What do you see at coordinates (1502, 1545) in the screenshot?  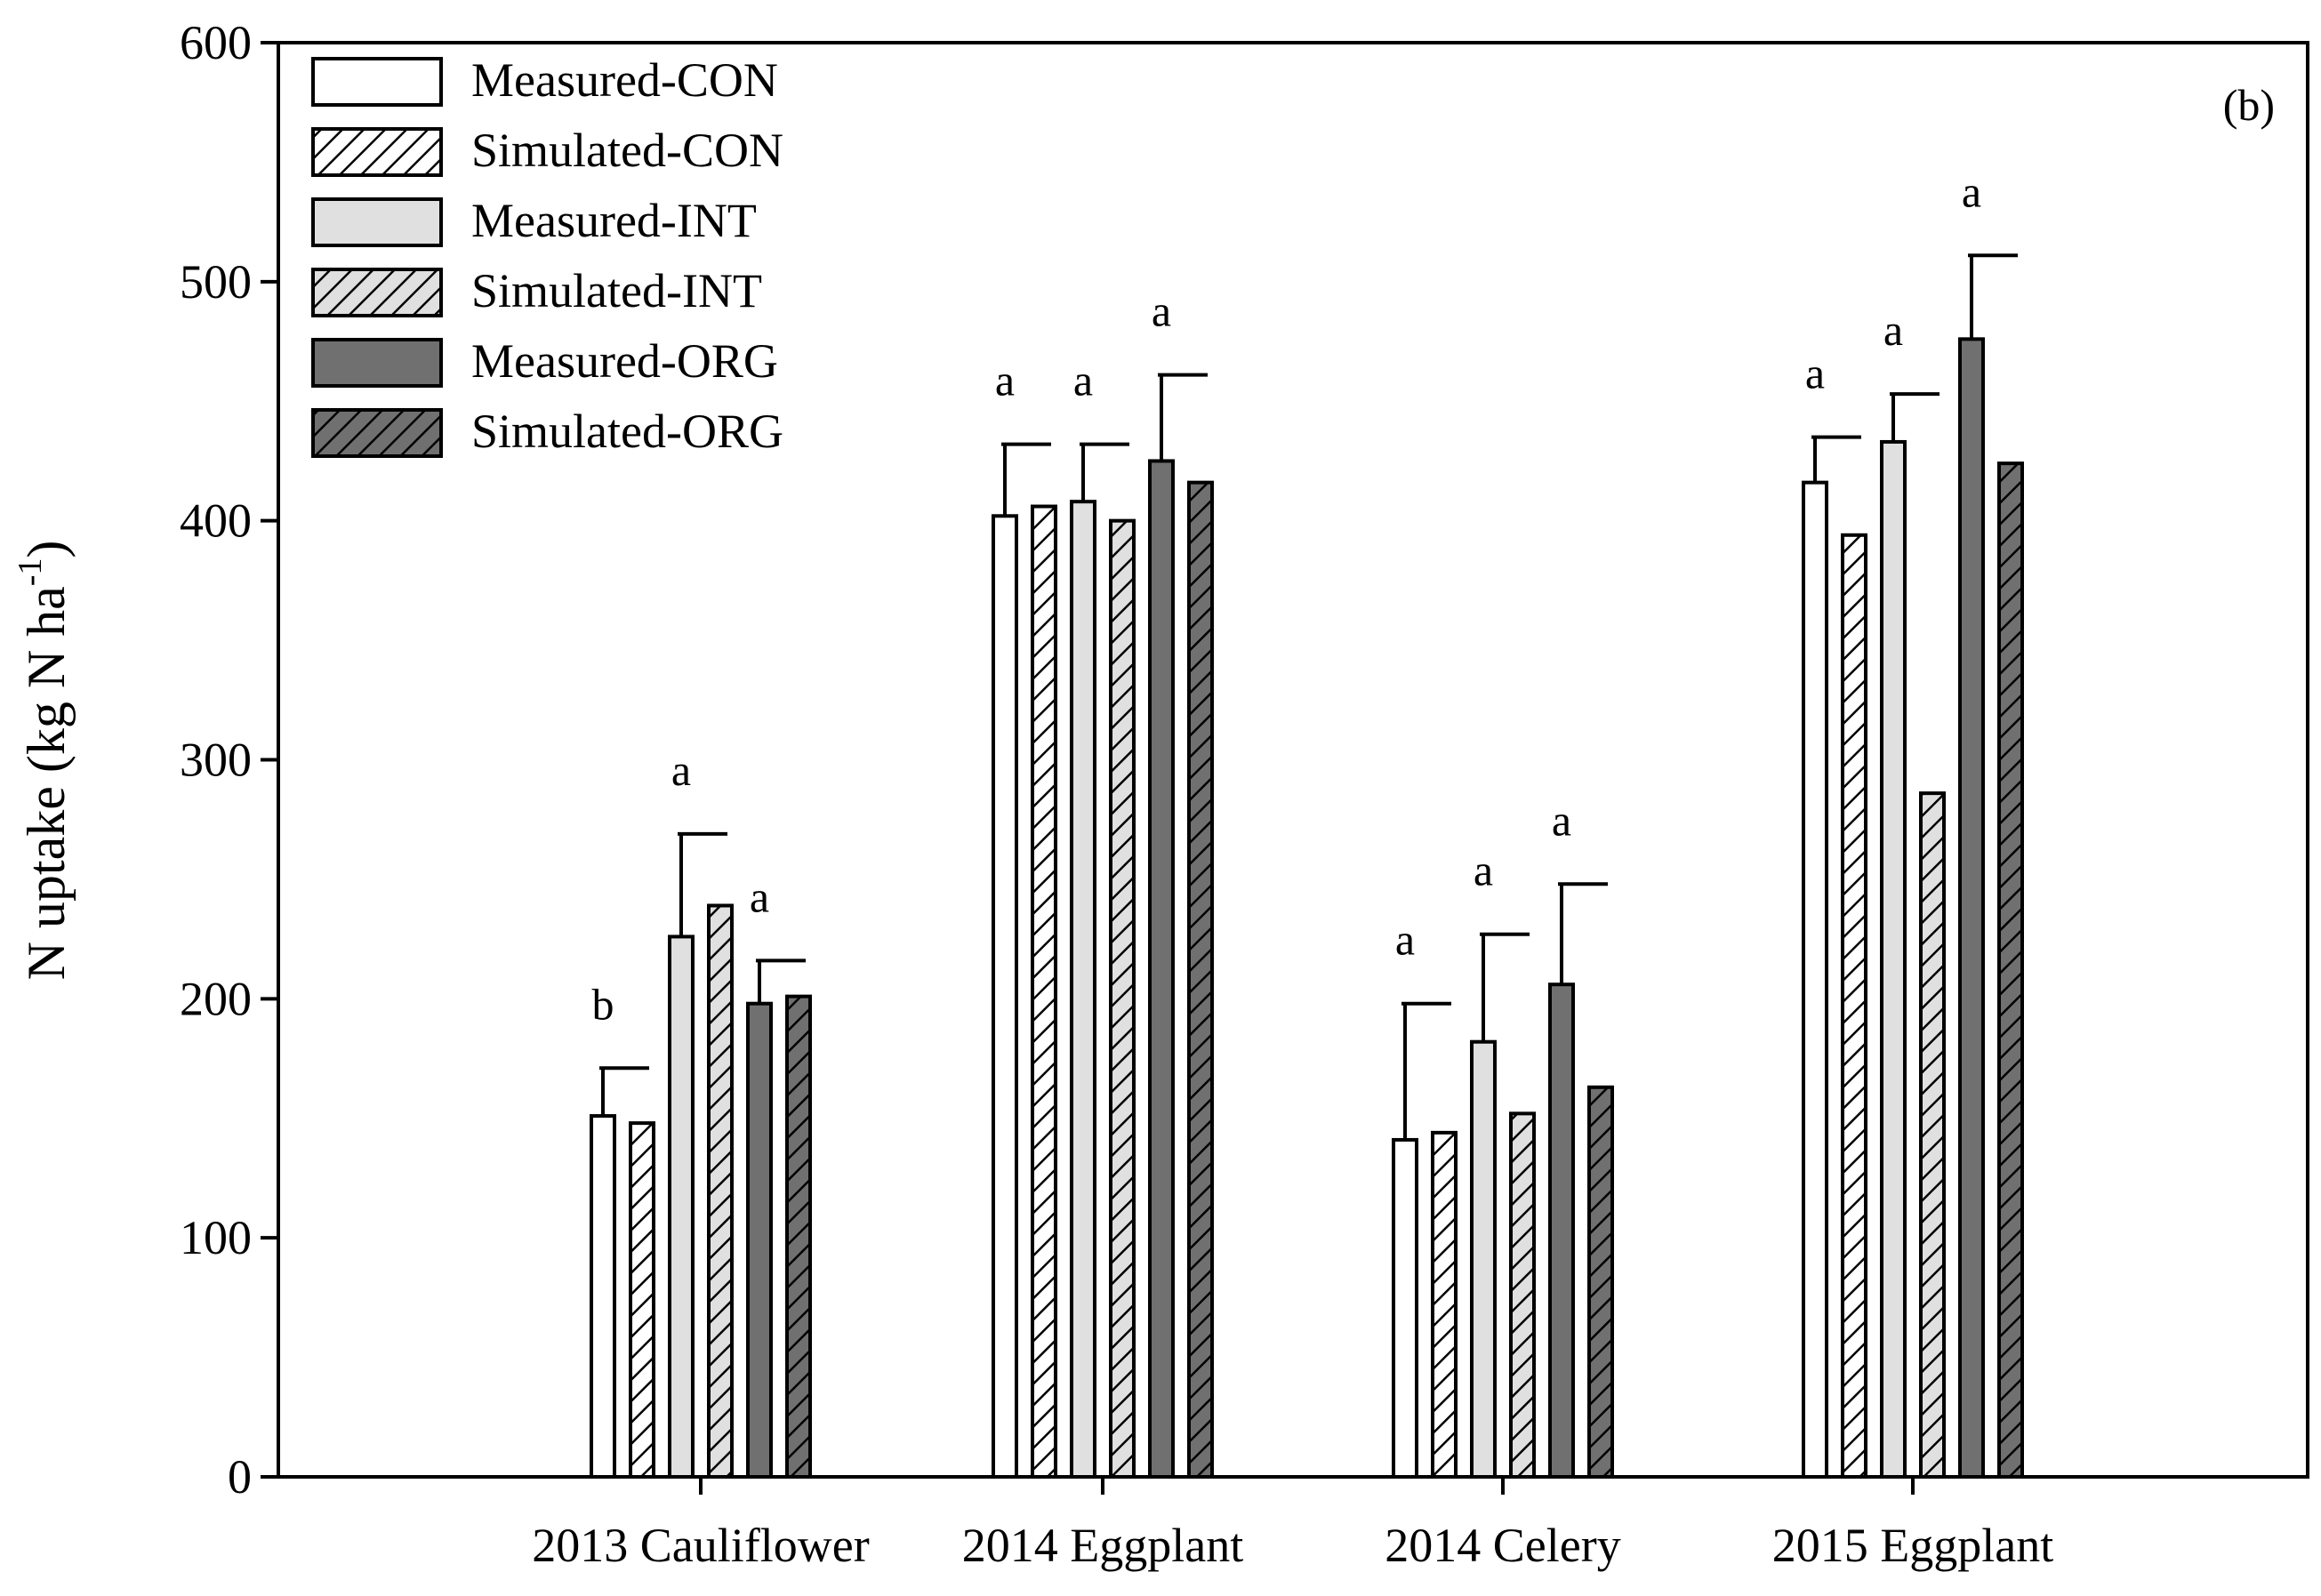 I see `x-tick-label: 2014 Celery` at bounding box center [1502, 1545].